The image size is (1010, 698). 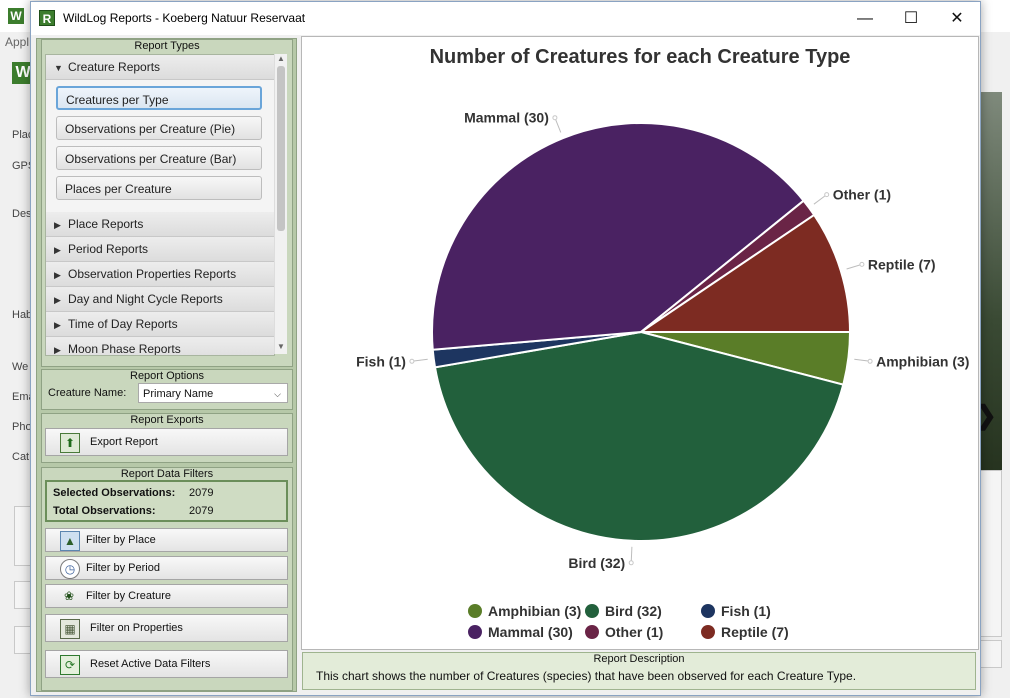 I want to click on legend-label-mammal: Mammal (30), so click(x=530, y=632).